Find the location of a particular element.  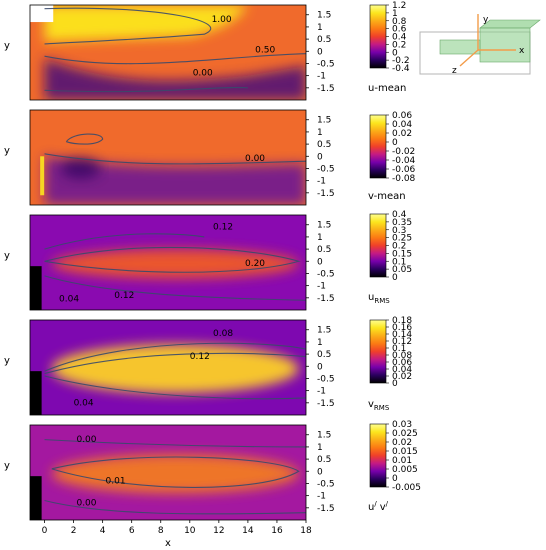

colorbar-tick-label: -0.4 is located at coordinates (401, 69).